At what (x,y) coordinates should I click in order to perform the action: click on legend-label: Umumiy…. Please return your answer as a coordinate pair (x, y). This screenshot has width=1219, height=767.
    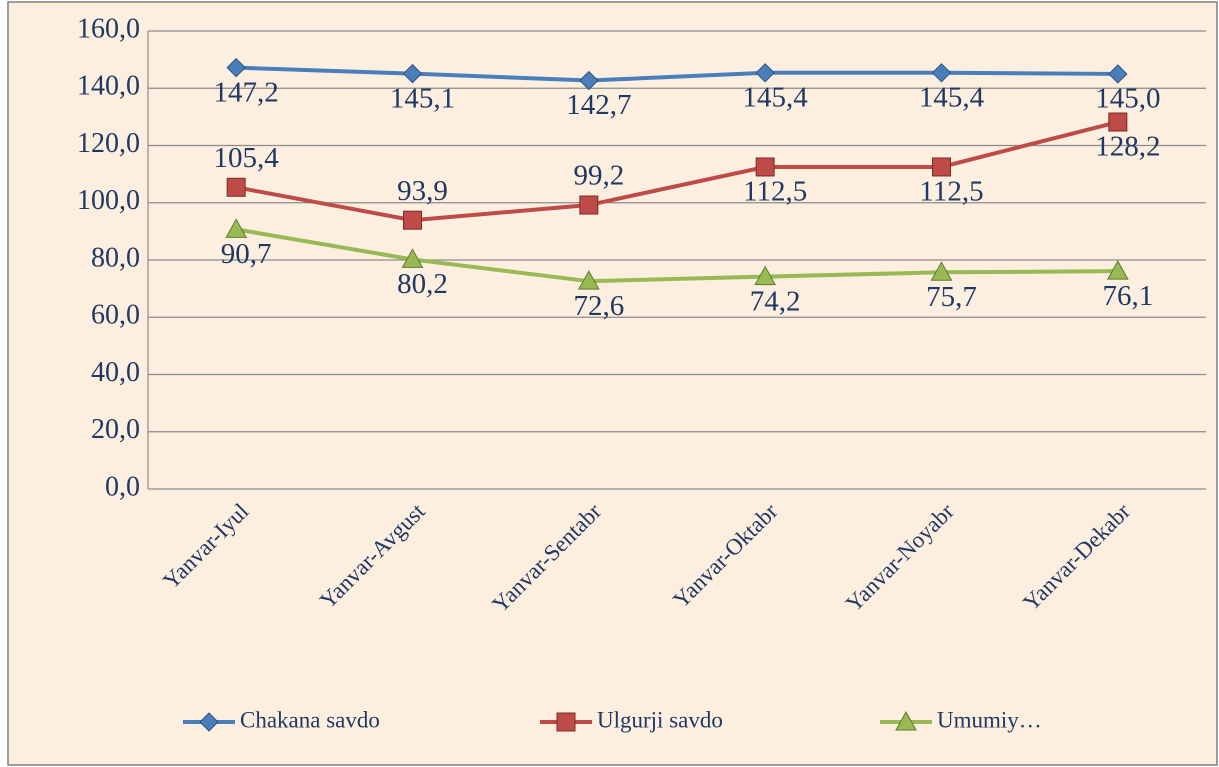
    Looking at the image, I should click on (989, 719).